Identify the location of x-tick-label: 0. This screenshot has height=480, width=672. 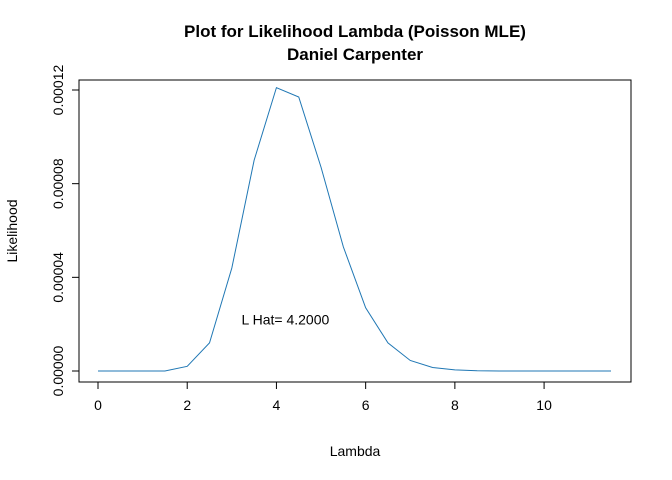
(98, 405).